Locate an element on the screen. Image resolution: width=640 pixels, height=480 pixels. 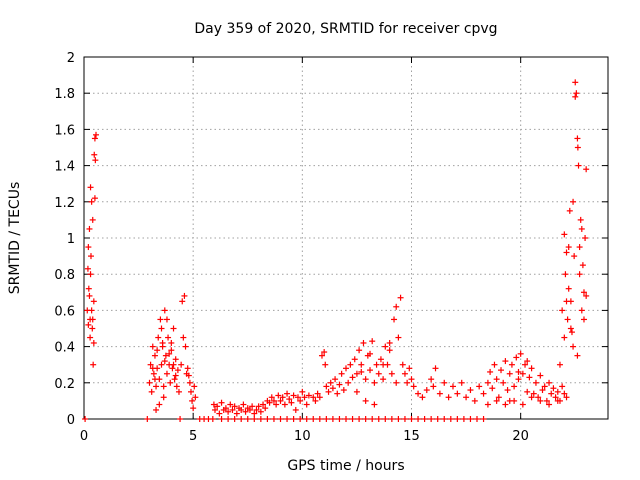
x-tick-label: 20 is located at coordinates (520, 436).